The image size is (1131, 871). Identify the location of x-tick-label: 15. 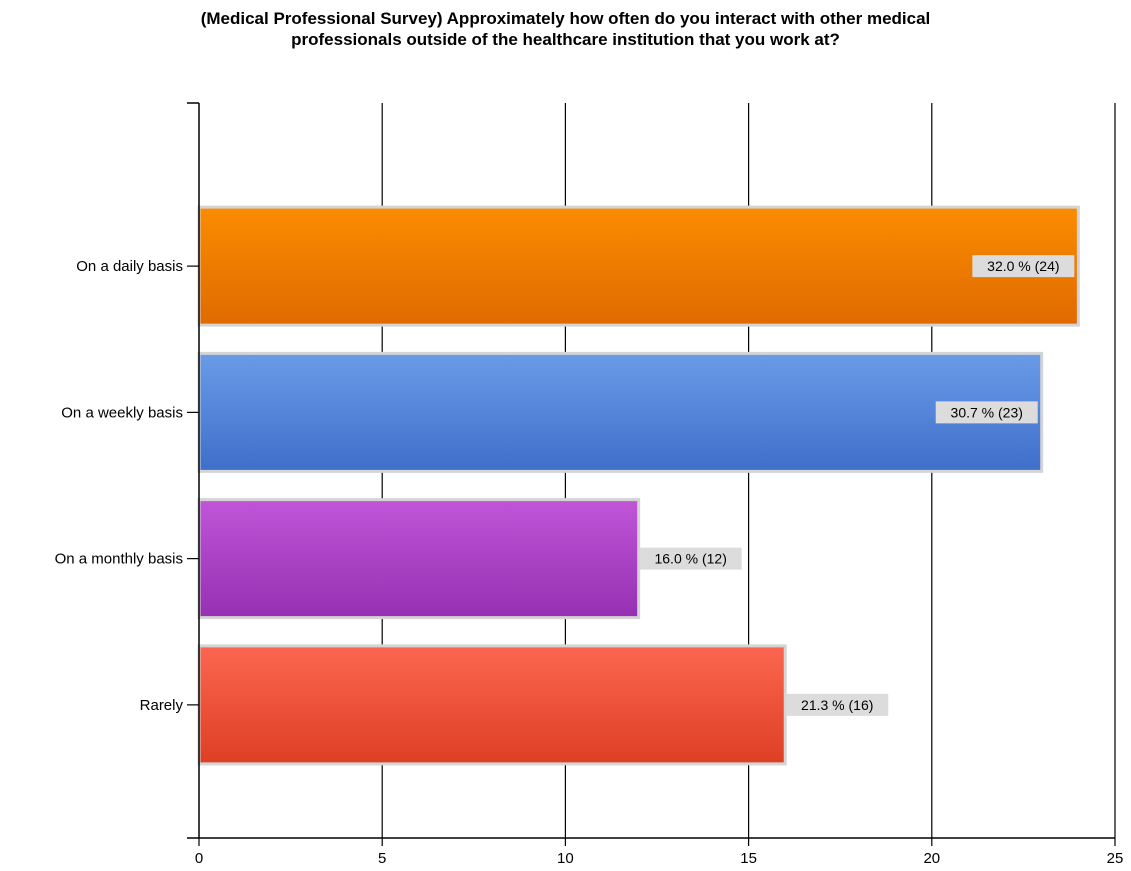
(748, 858).